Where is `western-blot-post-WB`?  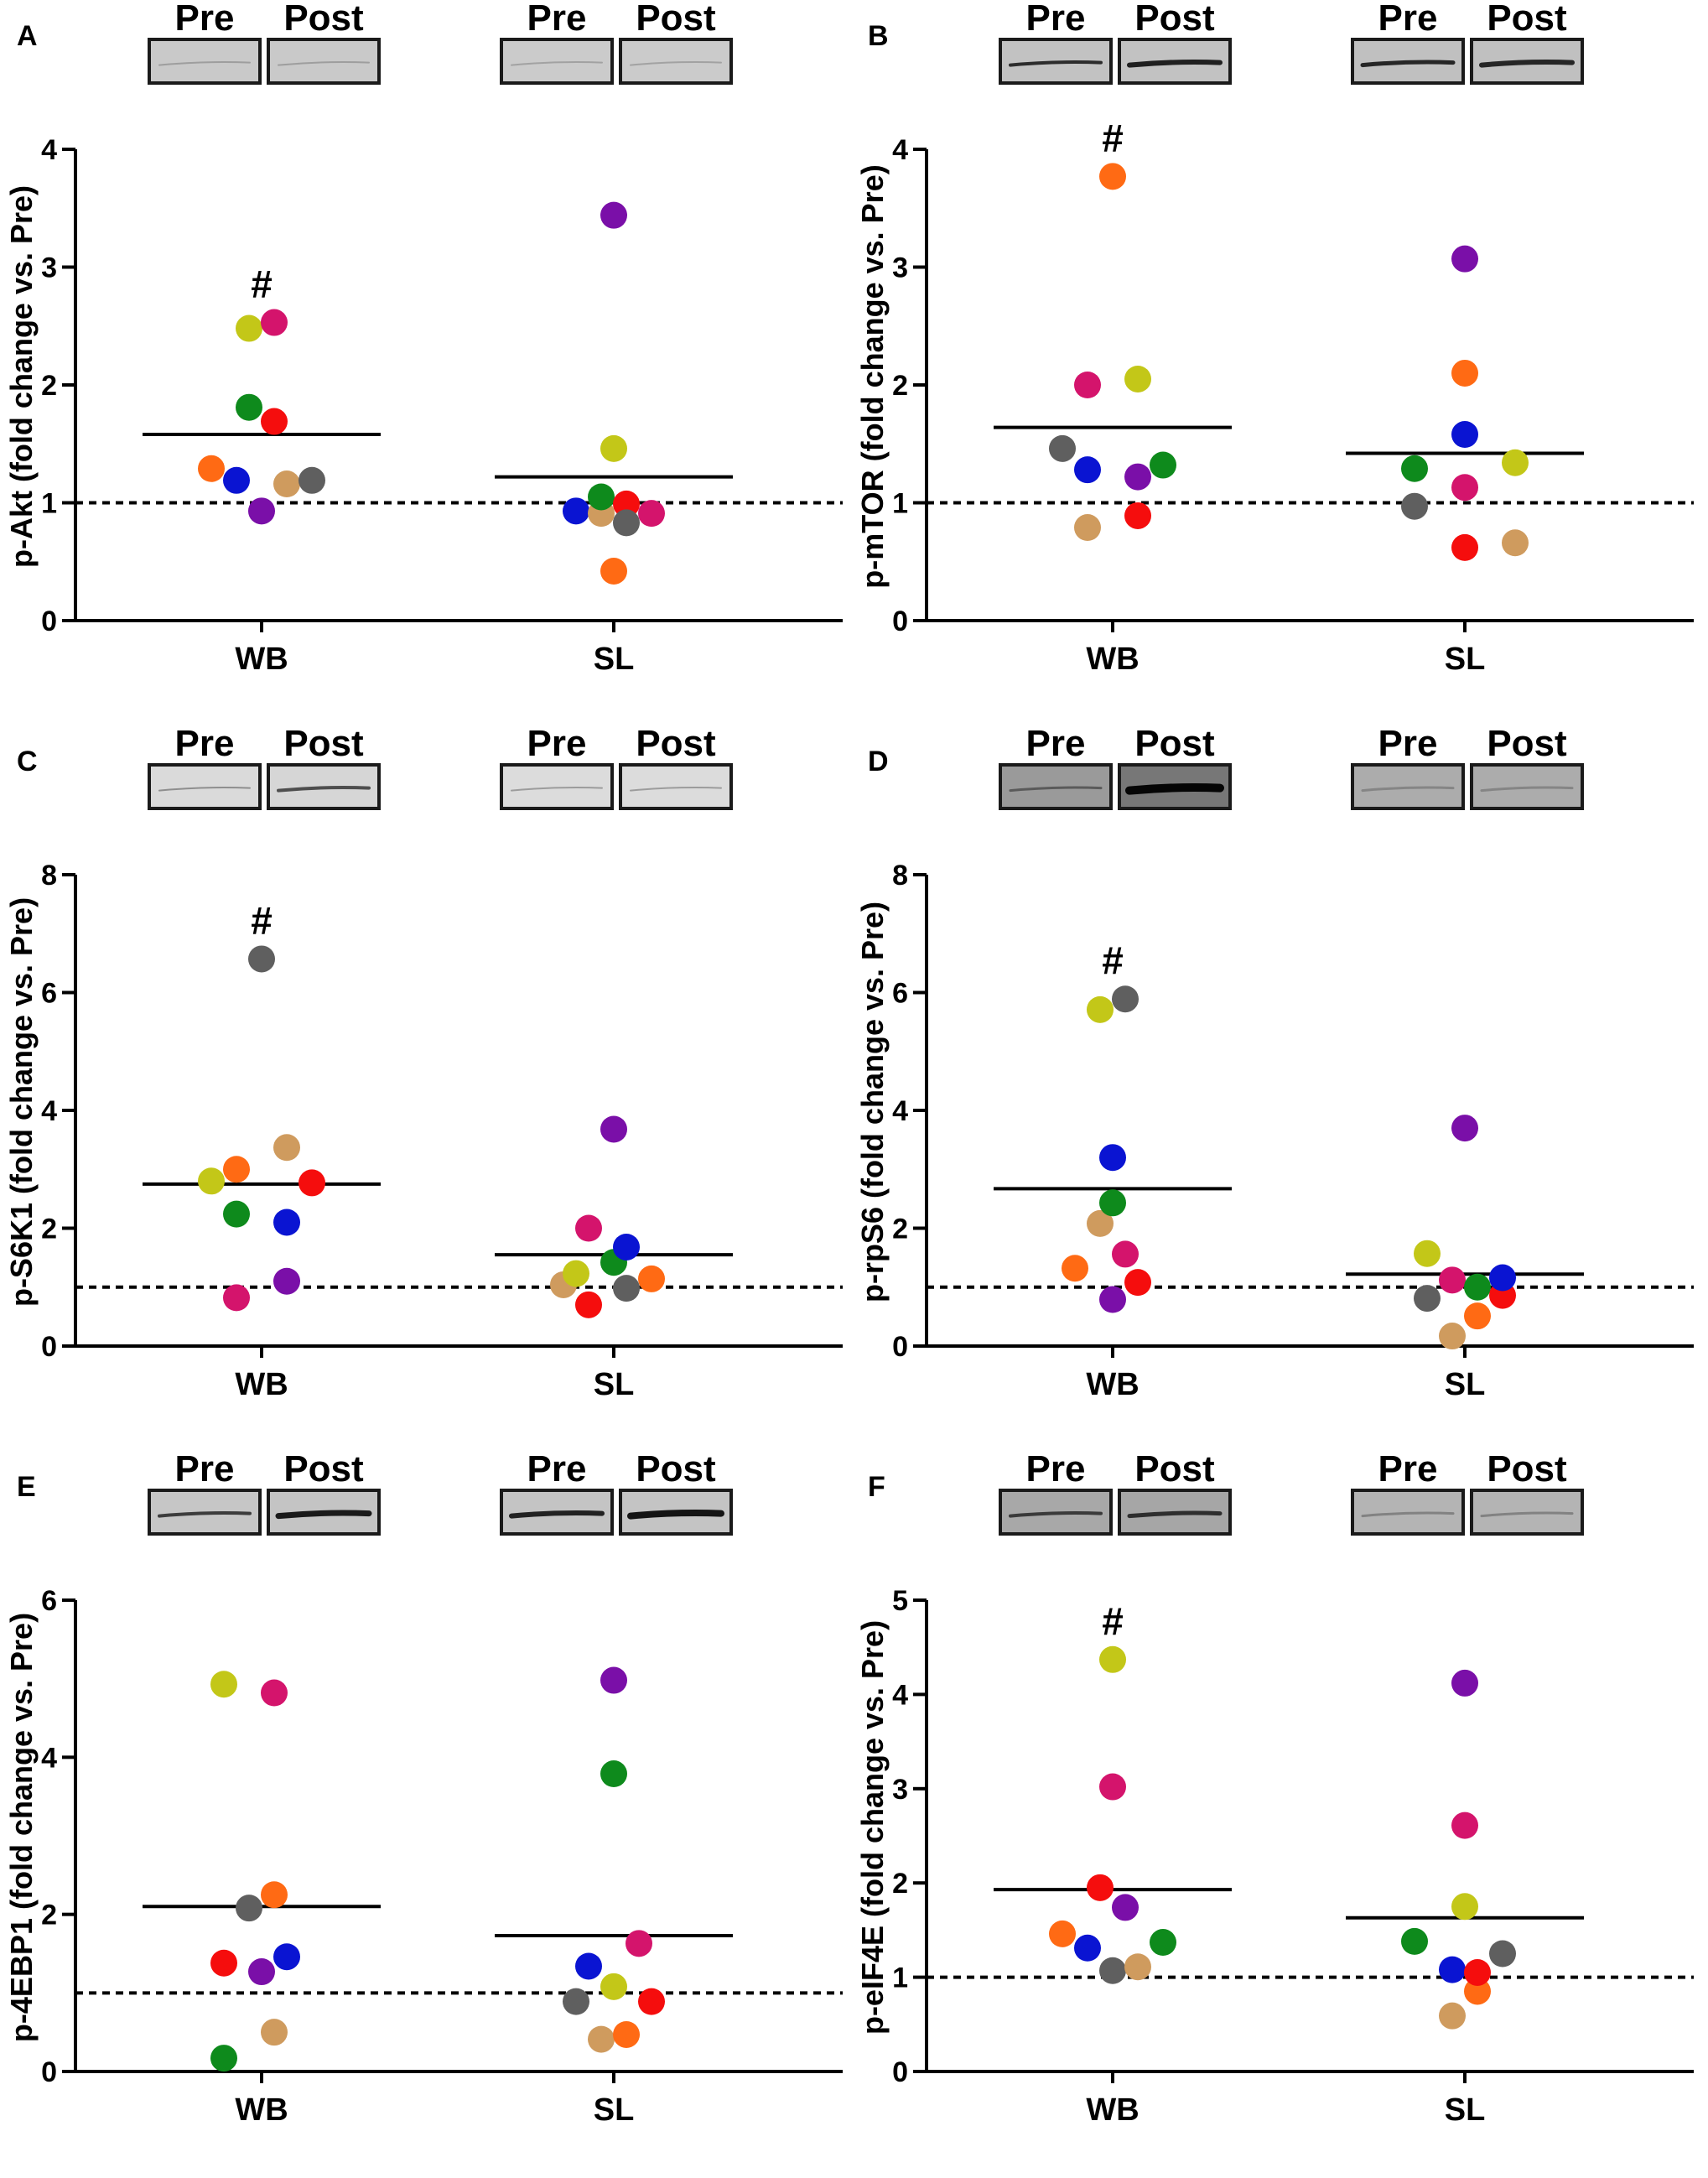 western-blot-post-WB is located at coordinates (324, 61).